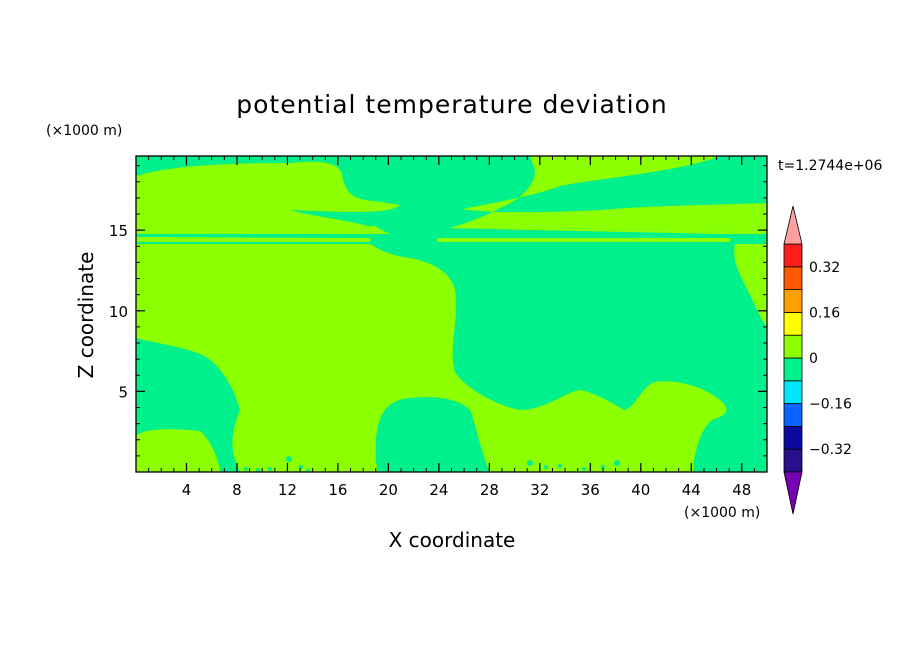 Image resolution: width=904 pixels, height=654 pixels. What do you see at coordinates (750, 286) in the screenshot?
I see `contour-region-right-edge` at bounding box center [750, 286].